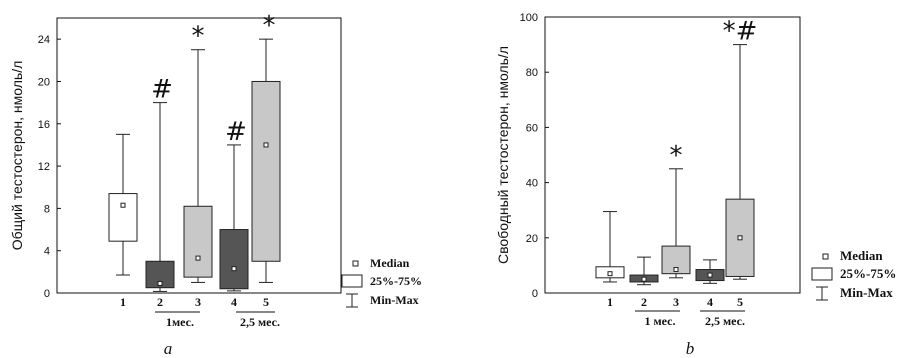 Image resolution: width=911 pixels, height=358 pixels. I want to click on panel-a-category-label: 1, so click(123, 302).